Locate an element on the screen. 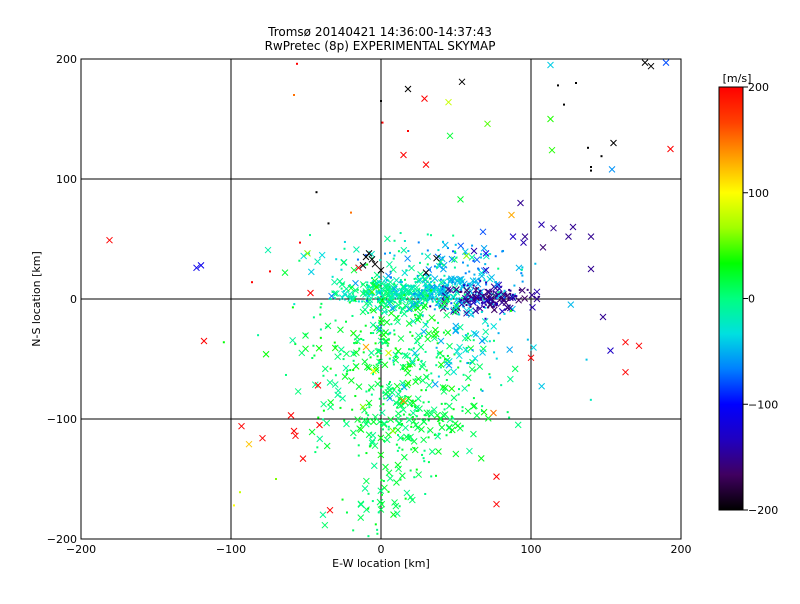 The image size is (800, 604). colorbar-tick-label: 200 is located at coordinates (758, 87).